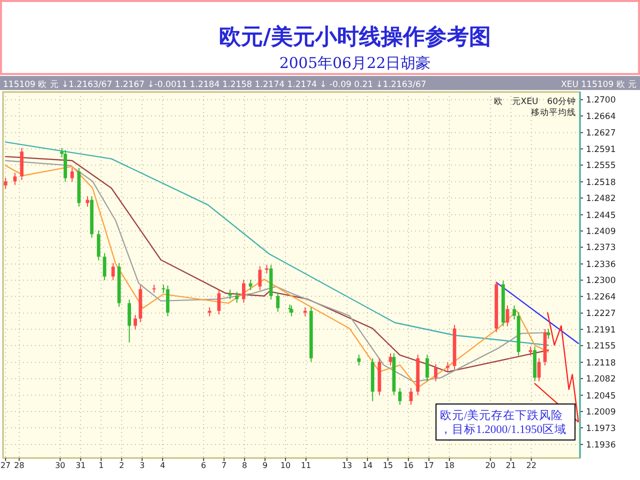 The image size is (640, 480). Describe the element at coordinates (367, 465) in the screenshot. I see `x-tick-label: 14` at that location.